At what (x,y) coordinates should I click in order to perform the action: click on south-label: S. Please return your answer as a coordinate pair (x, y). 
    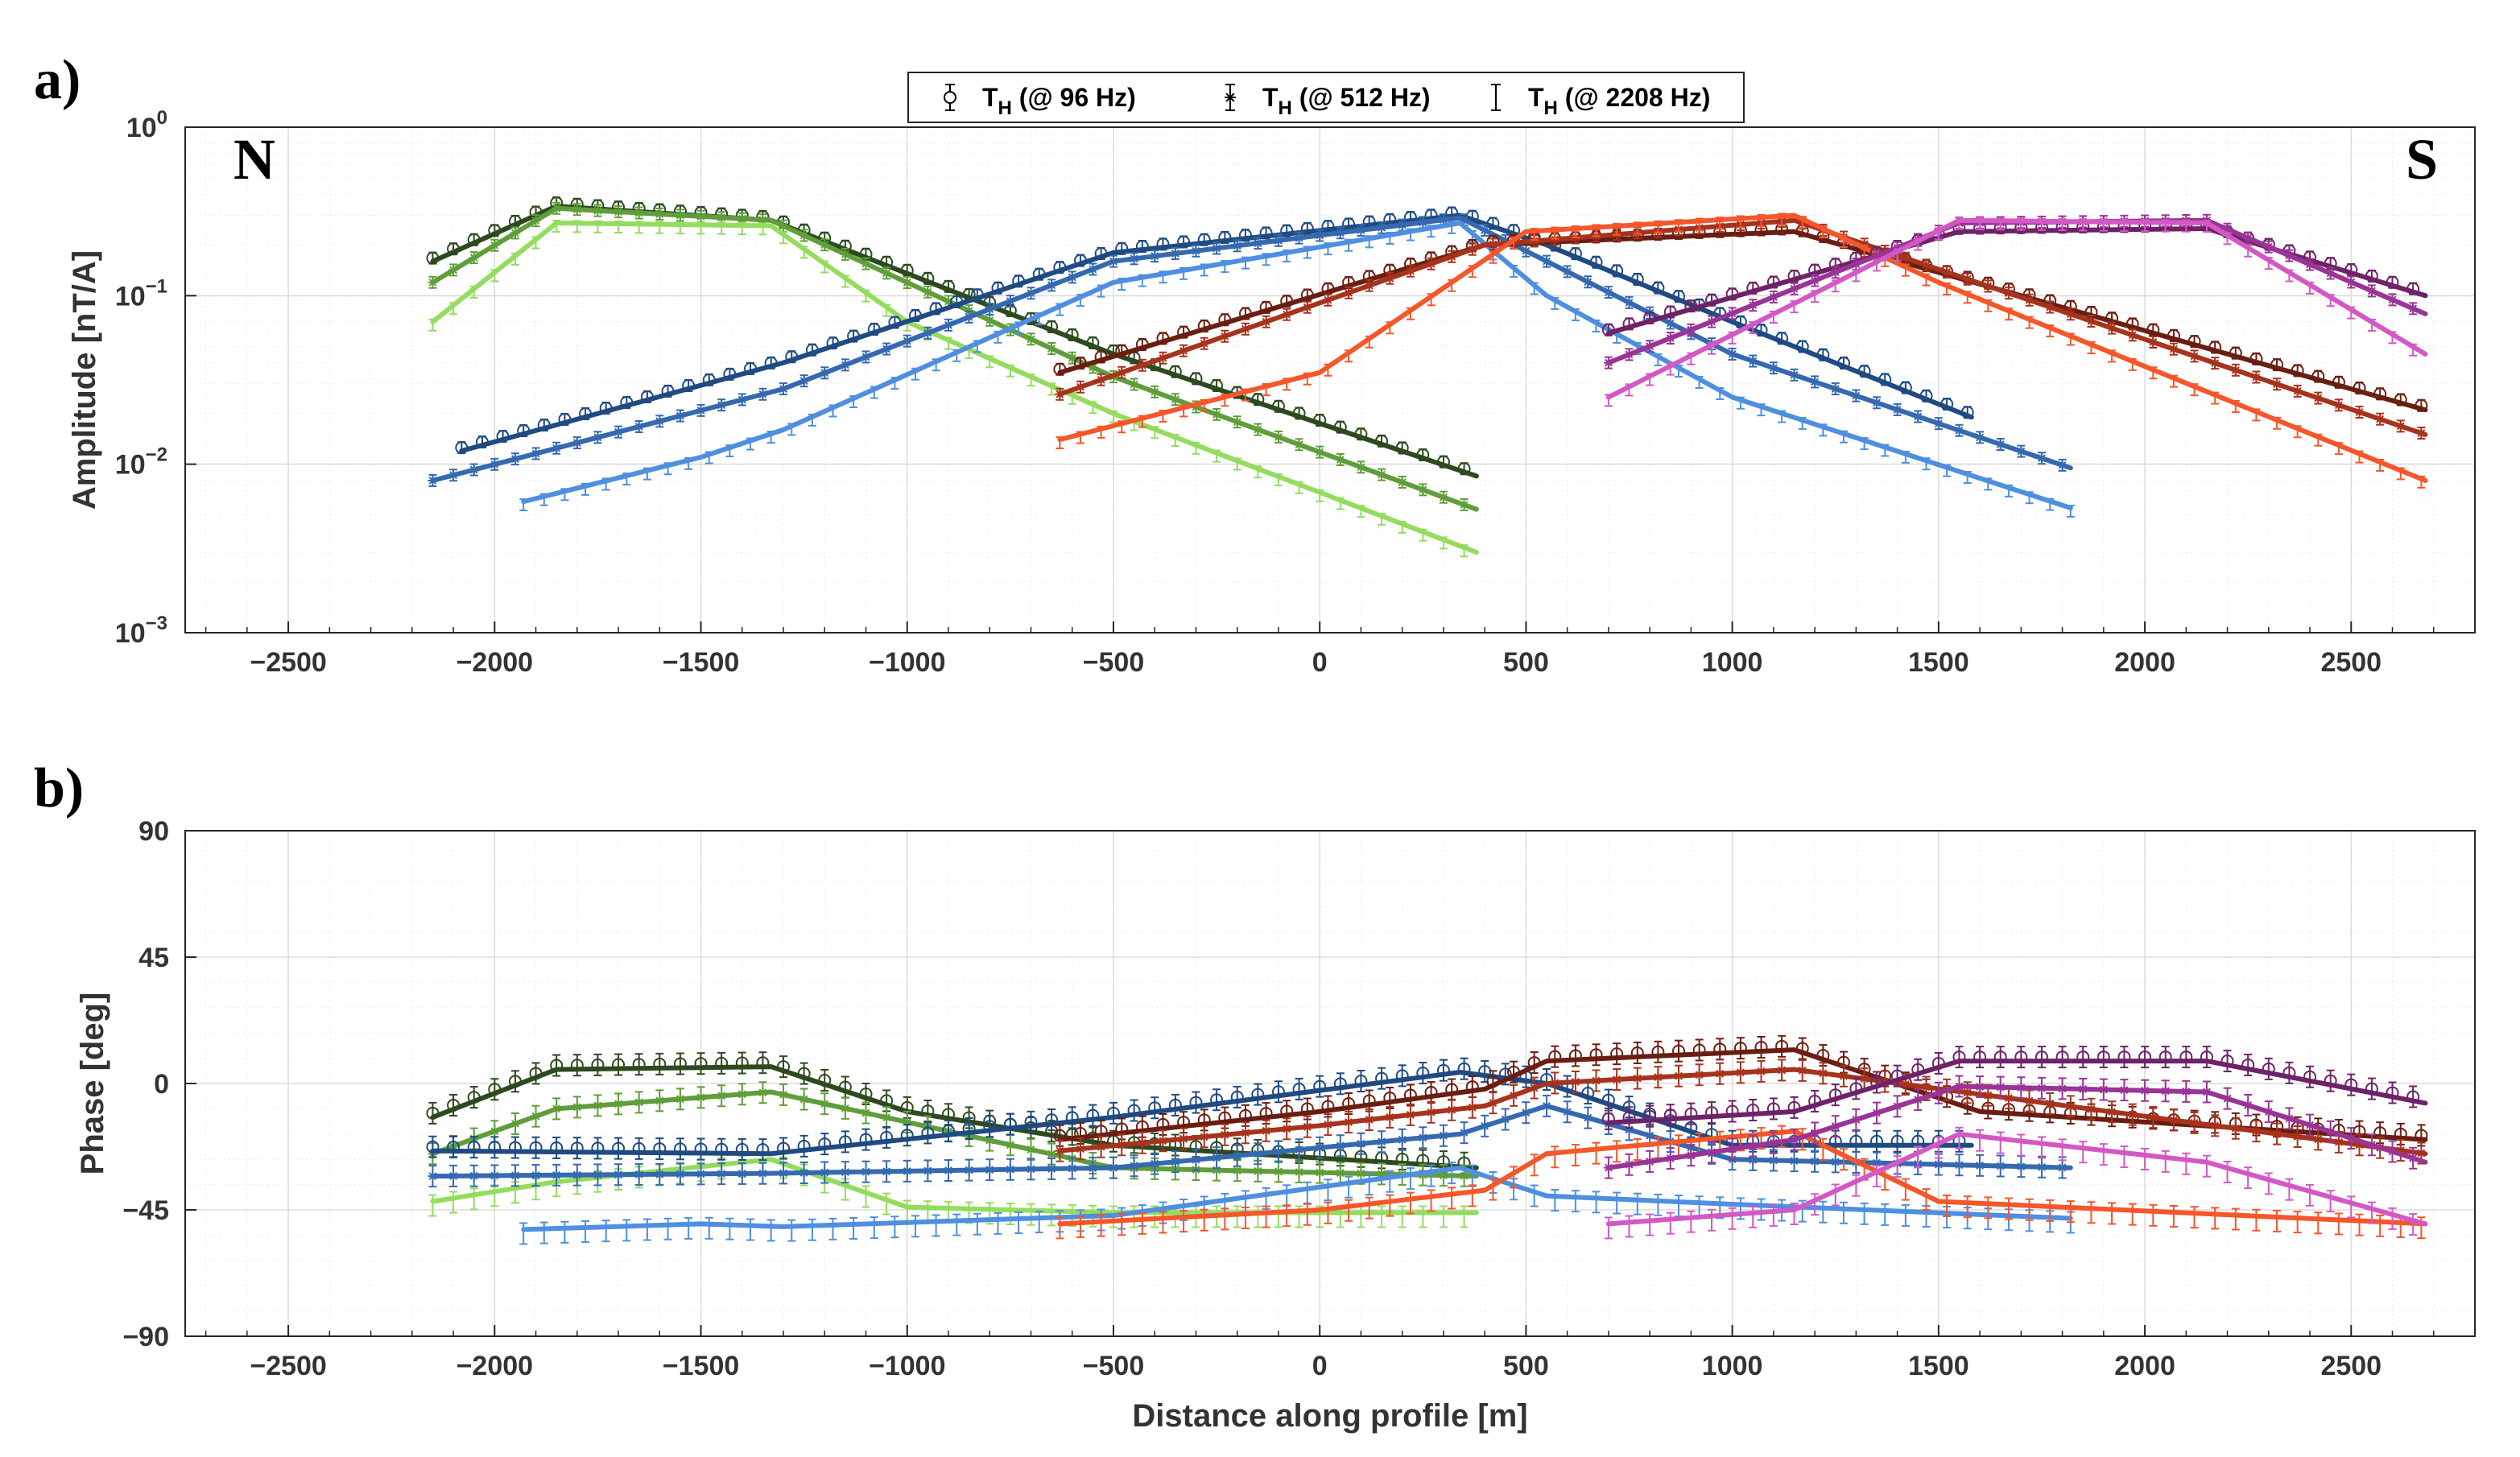
    Looking at the image, I should click on (2422, 159).